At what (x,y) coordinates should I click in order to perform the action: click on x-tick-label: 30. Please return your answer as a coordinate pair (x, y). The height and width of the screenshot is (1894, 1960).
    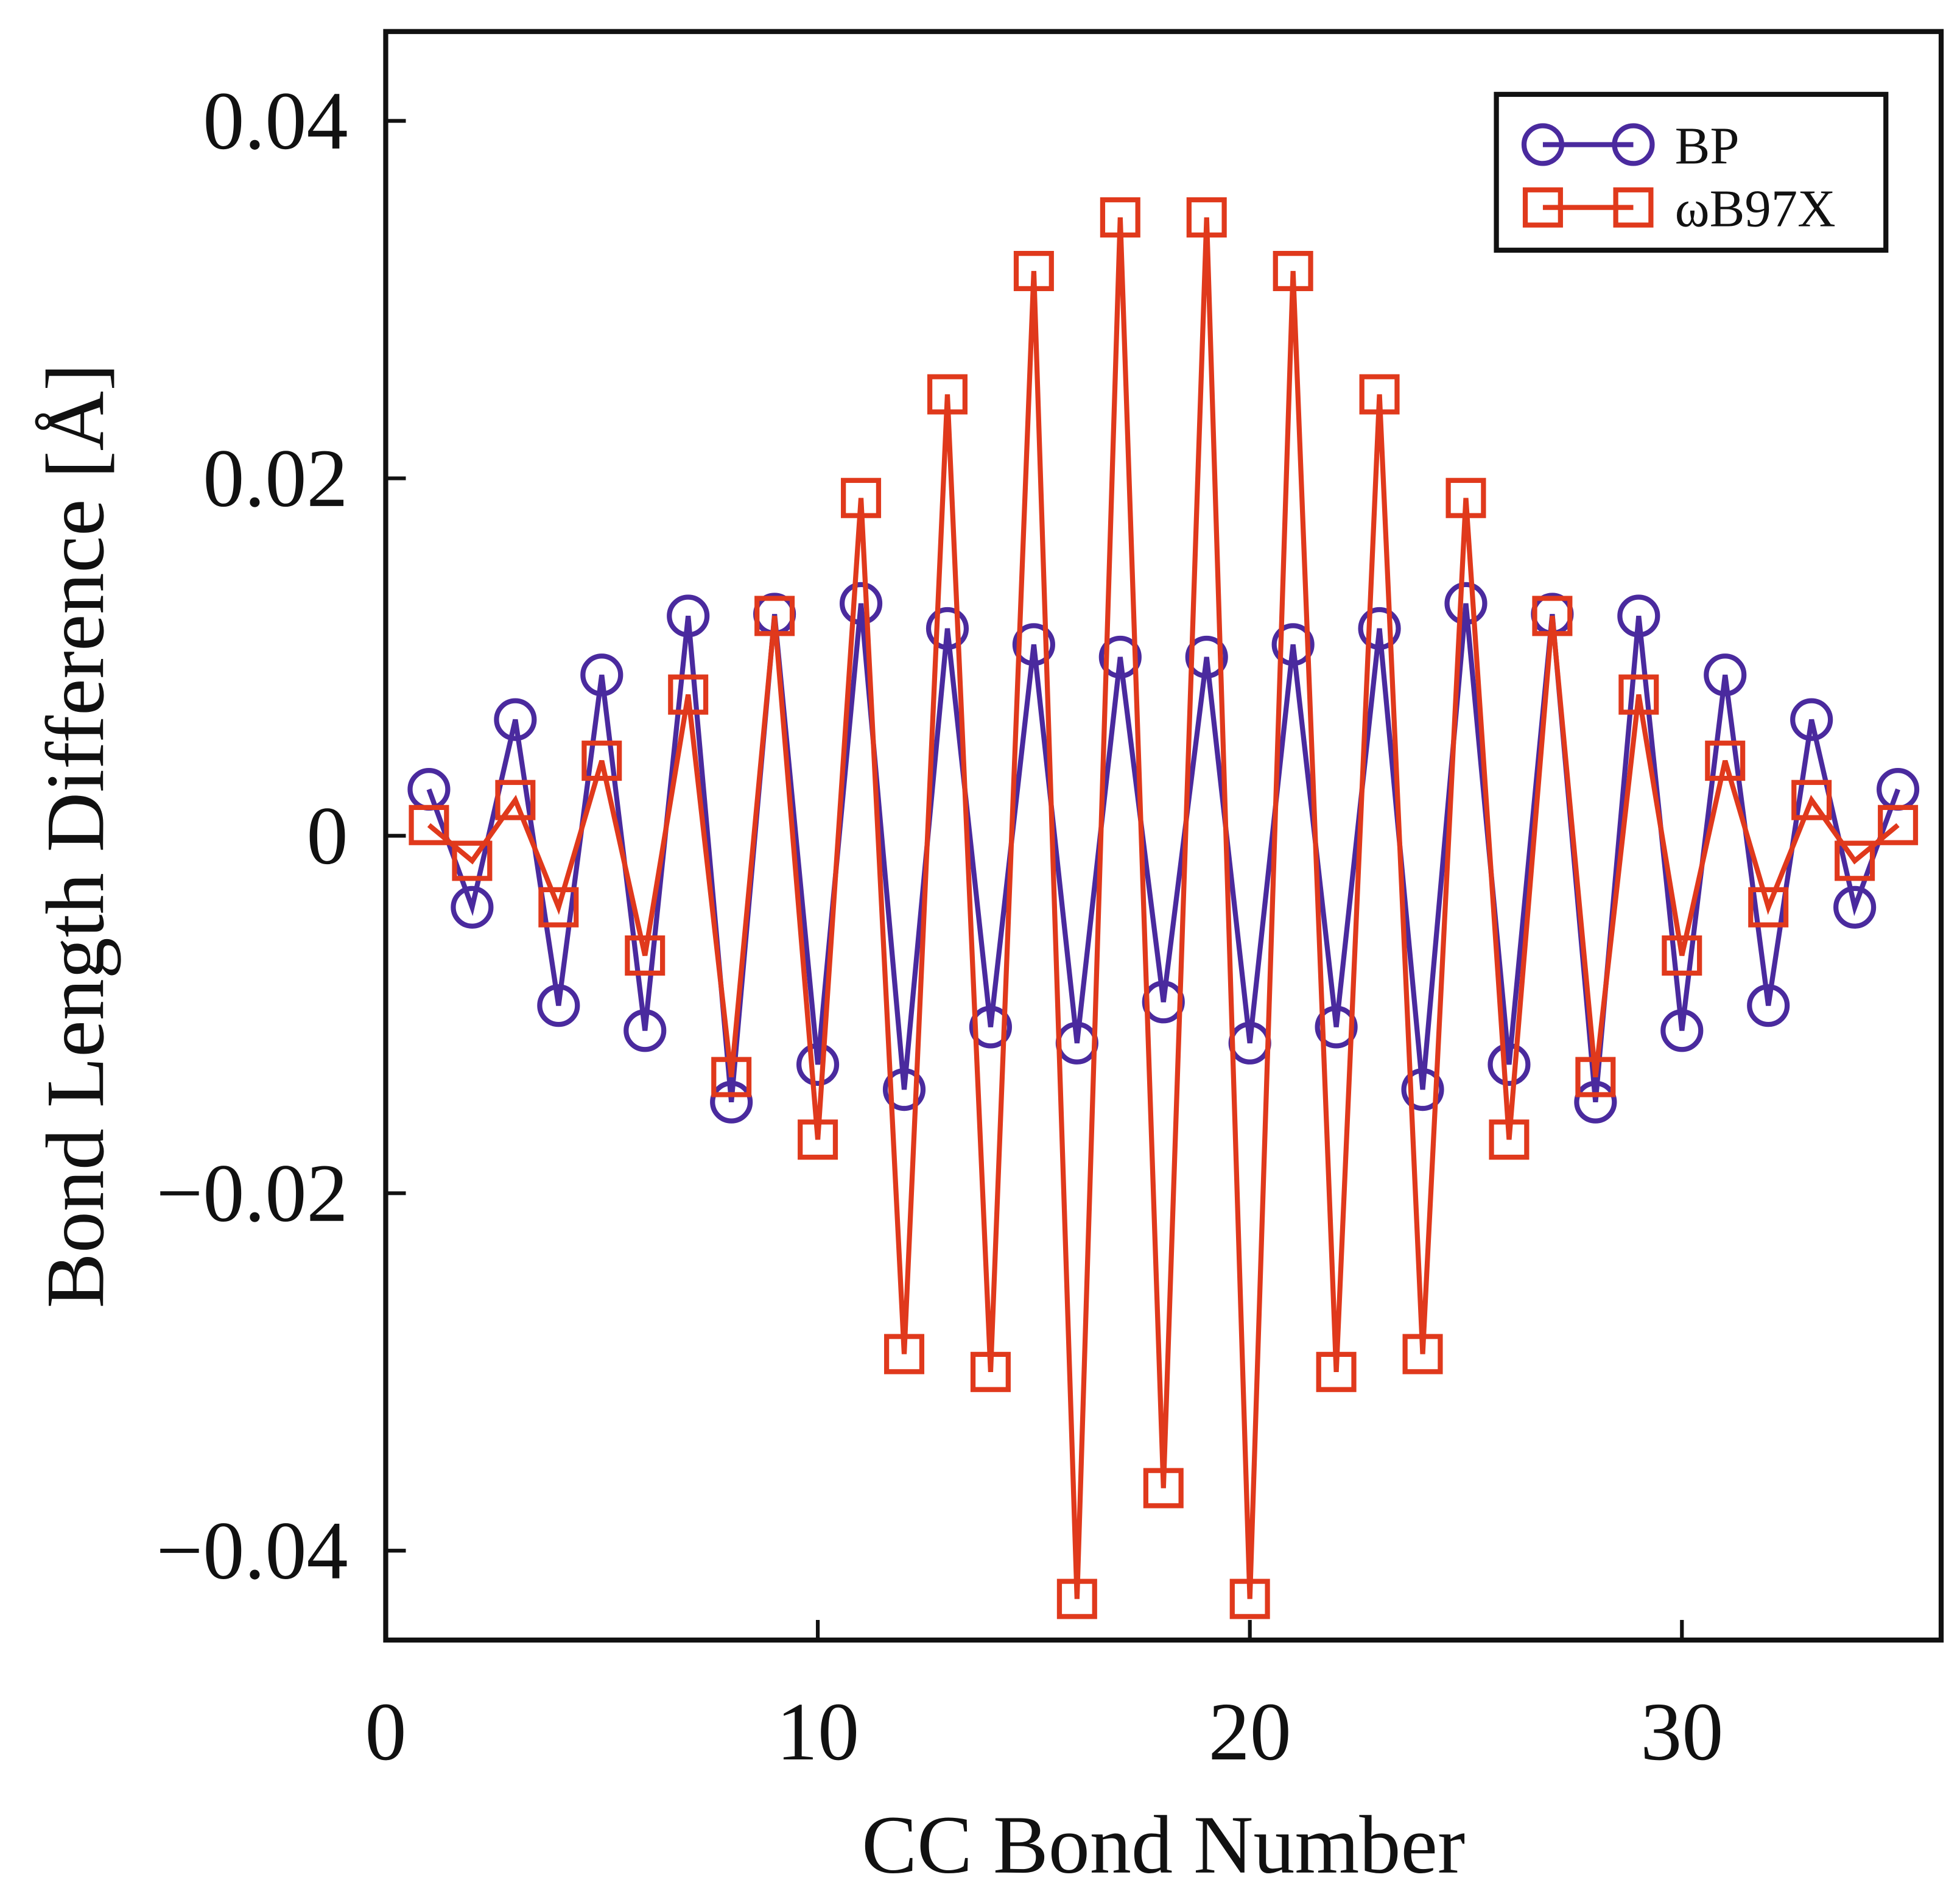
    Looking at the image, I should click on (1682, 1732).